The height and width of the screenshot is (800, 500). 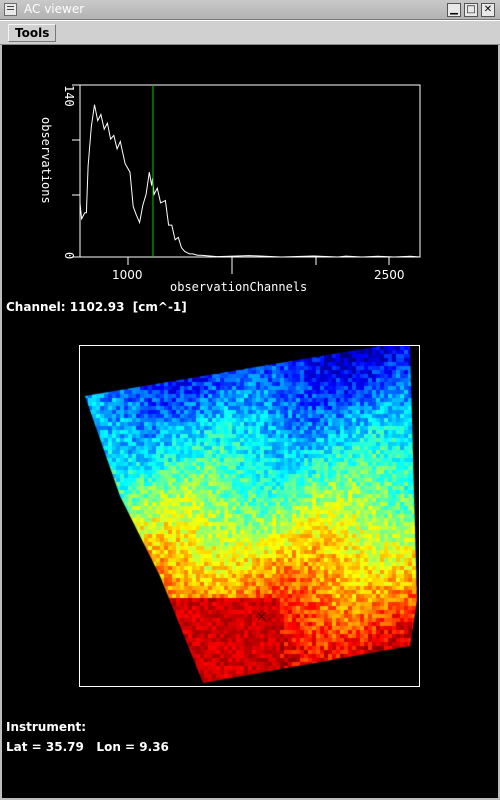 What do you see at coordinates (238, 287) in the screenshot?
I see `x-axis-label: observationChannels` at bounding box center [238, 287].